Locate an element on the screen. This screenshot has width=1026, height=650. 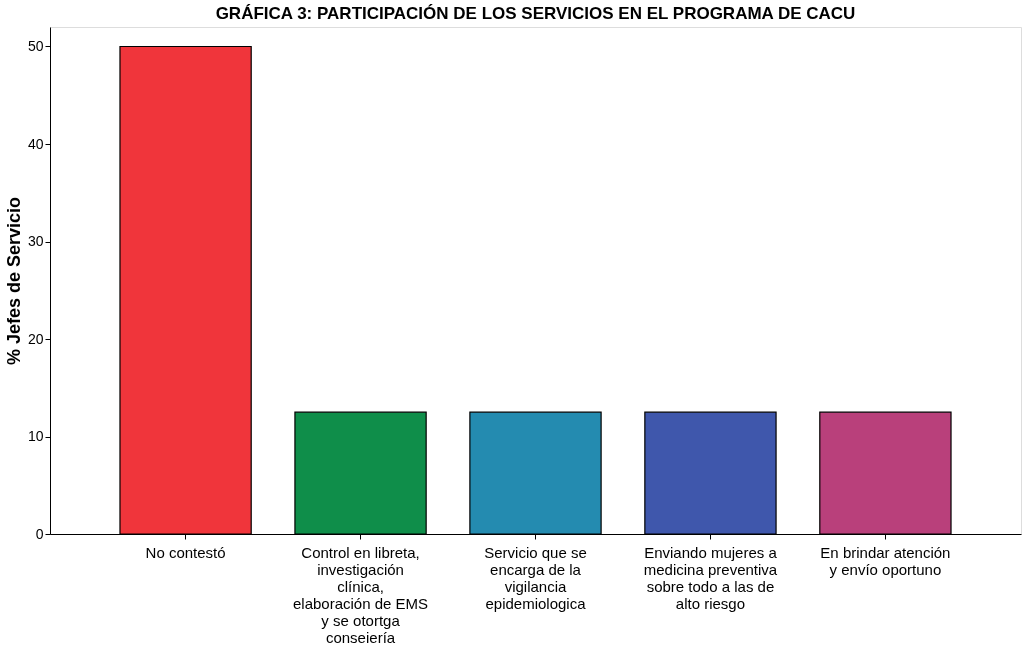
y-tick-label: 0 is located at coordinates (39, 533).